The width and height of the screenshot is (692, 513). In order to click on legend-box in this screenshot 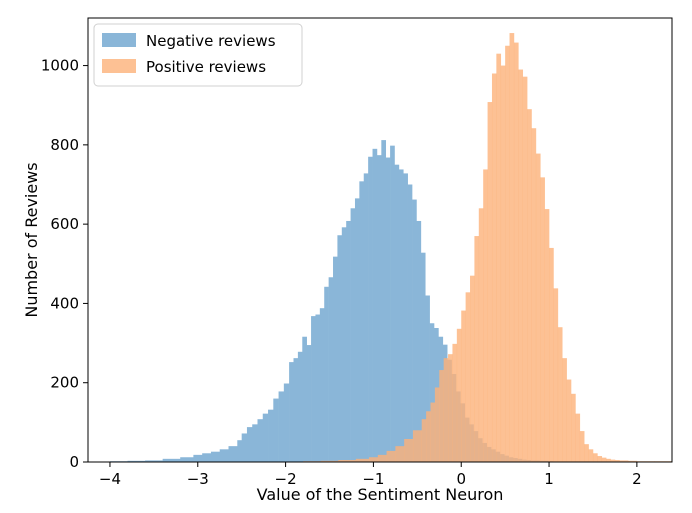, I will do `click(198, 55)`.